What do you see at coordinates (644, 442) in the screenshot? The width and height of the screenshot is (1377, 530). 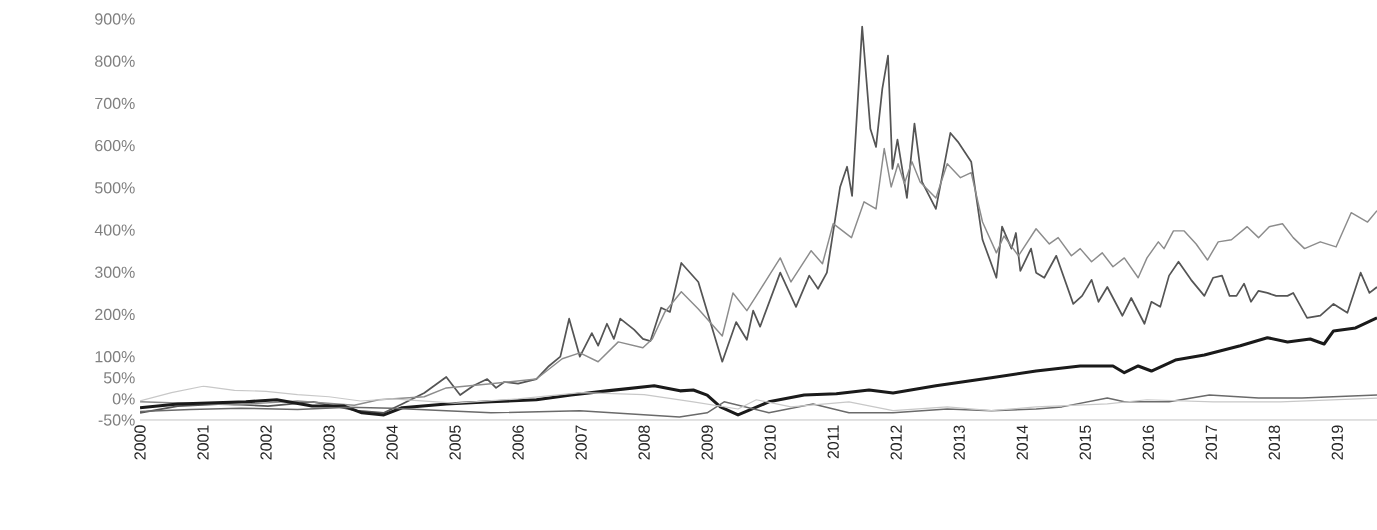 I see `x-tick-label: 2008` at bounding box center [644, 442].